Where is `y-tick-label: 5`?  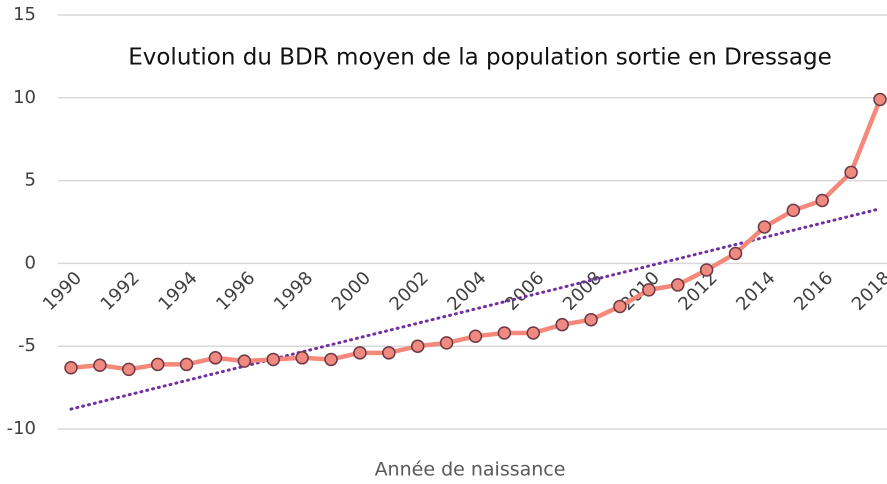
y-tick-label: 5 is located at coordinates (30, 180).